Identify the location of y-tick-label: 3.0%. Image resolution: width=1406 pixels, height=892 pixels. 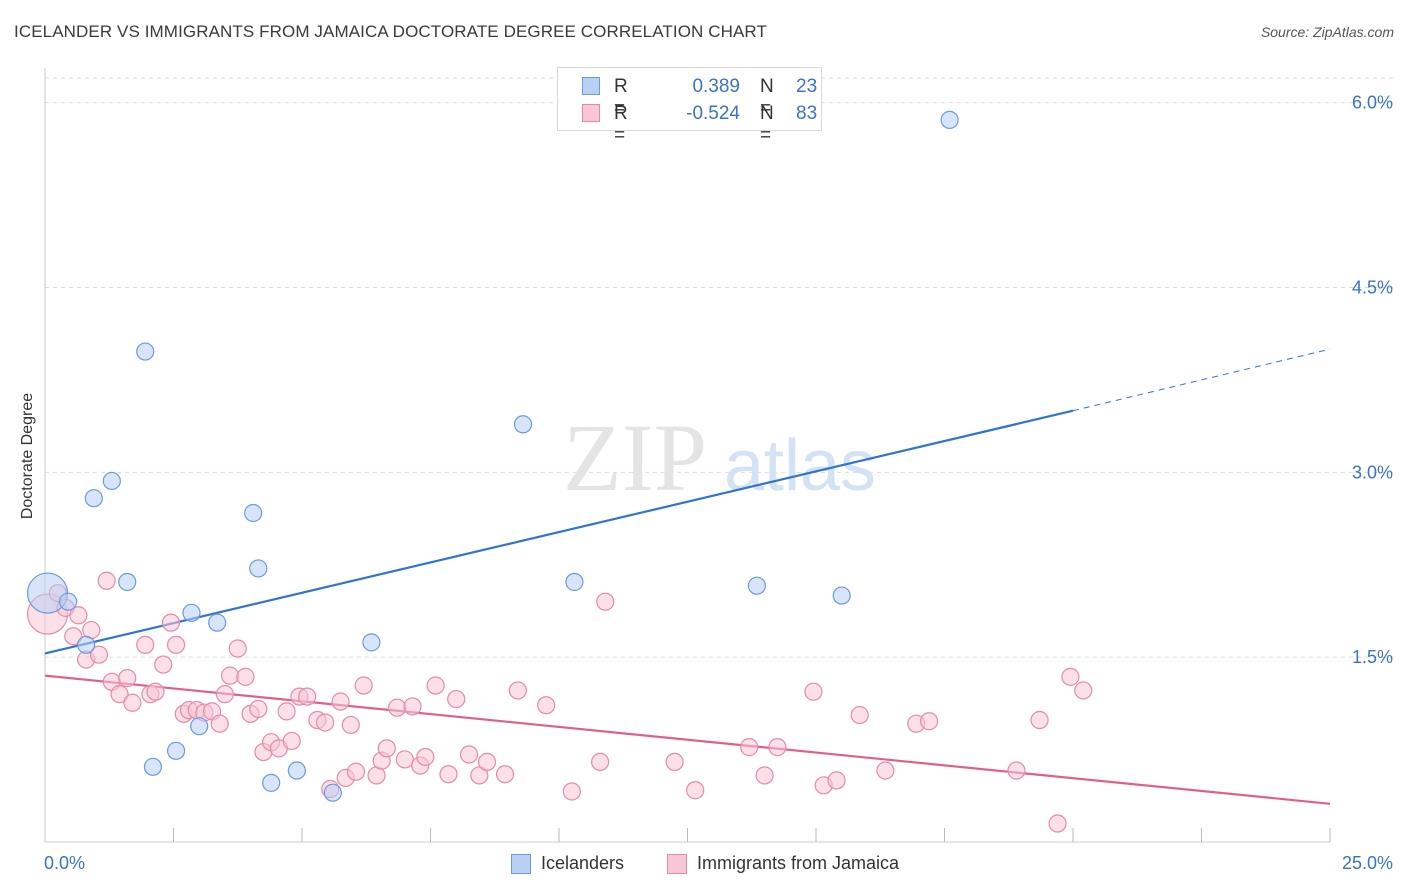
(1372, 472).